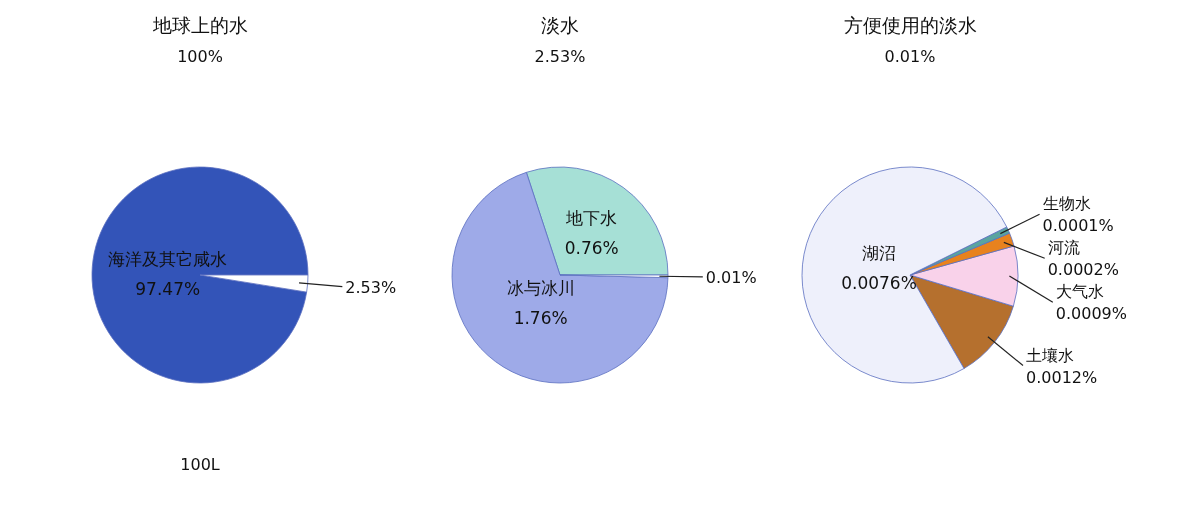 The width and height of the screenshot is (1200, 527). What do you see at coordinates (1083, 270) in the screenshot?
I see `label: 0.0002%` at bounding box center [1083, 270].